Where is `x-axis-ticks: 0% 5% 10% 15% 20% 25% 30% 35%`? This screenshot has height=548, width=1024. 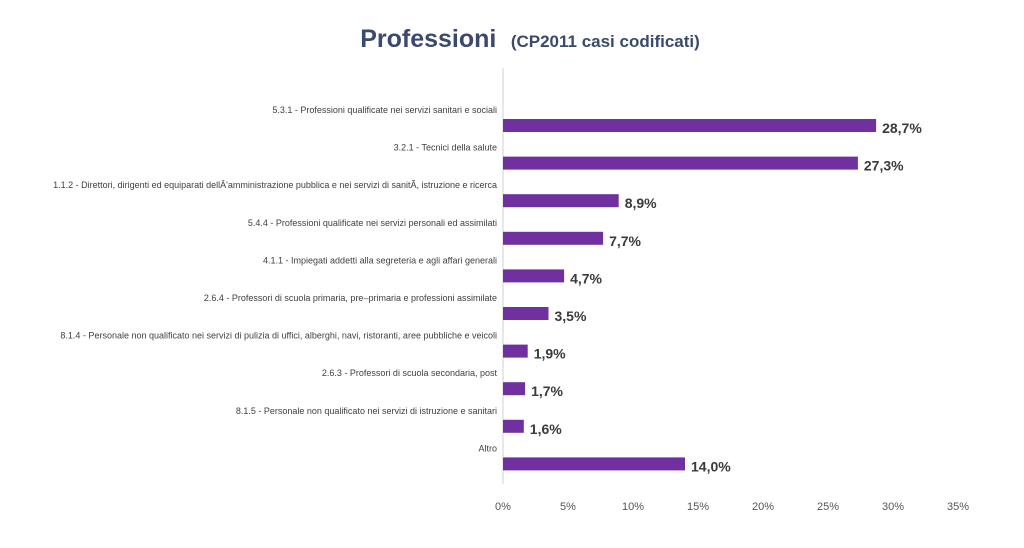
x-axis-ticks: 0% 5% 10% 15% 20% 25% 30% 35% is located at coordinates (732, 507).